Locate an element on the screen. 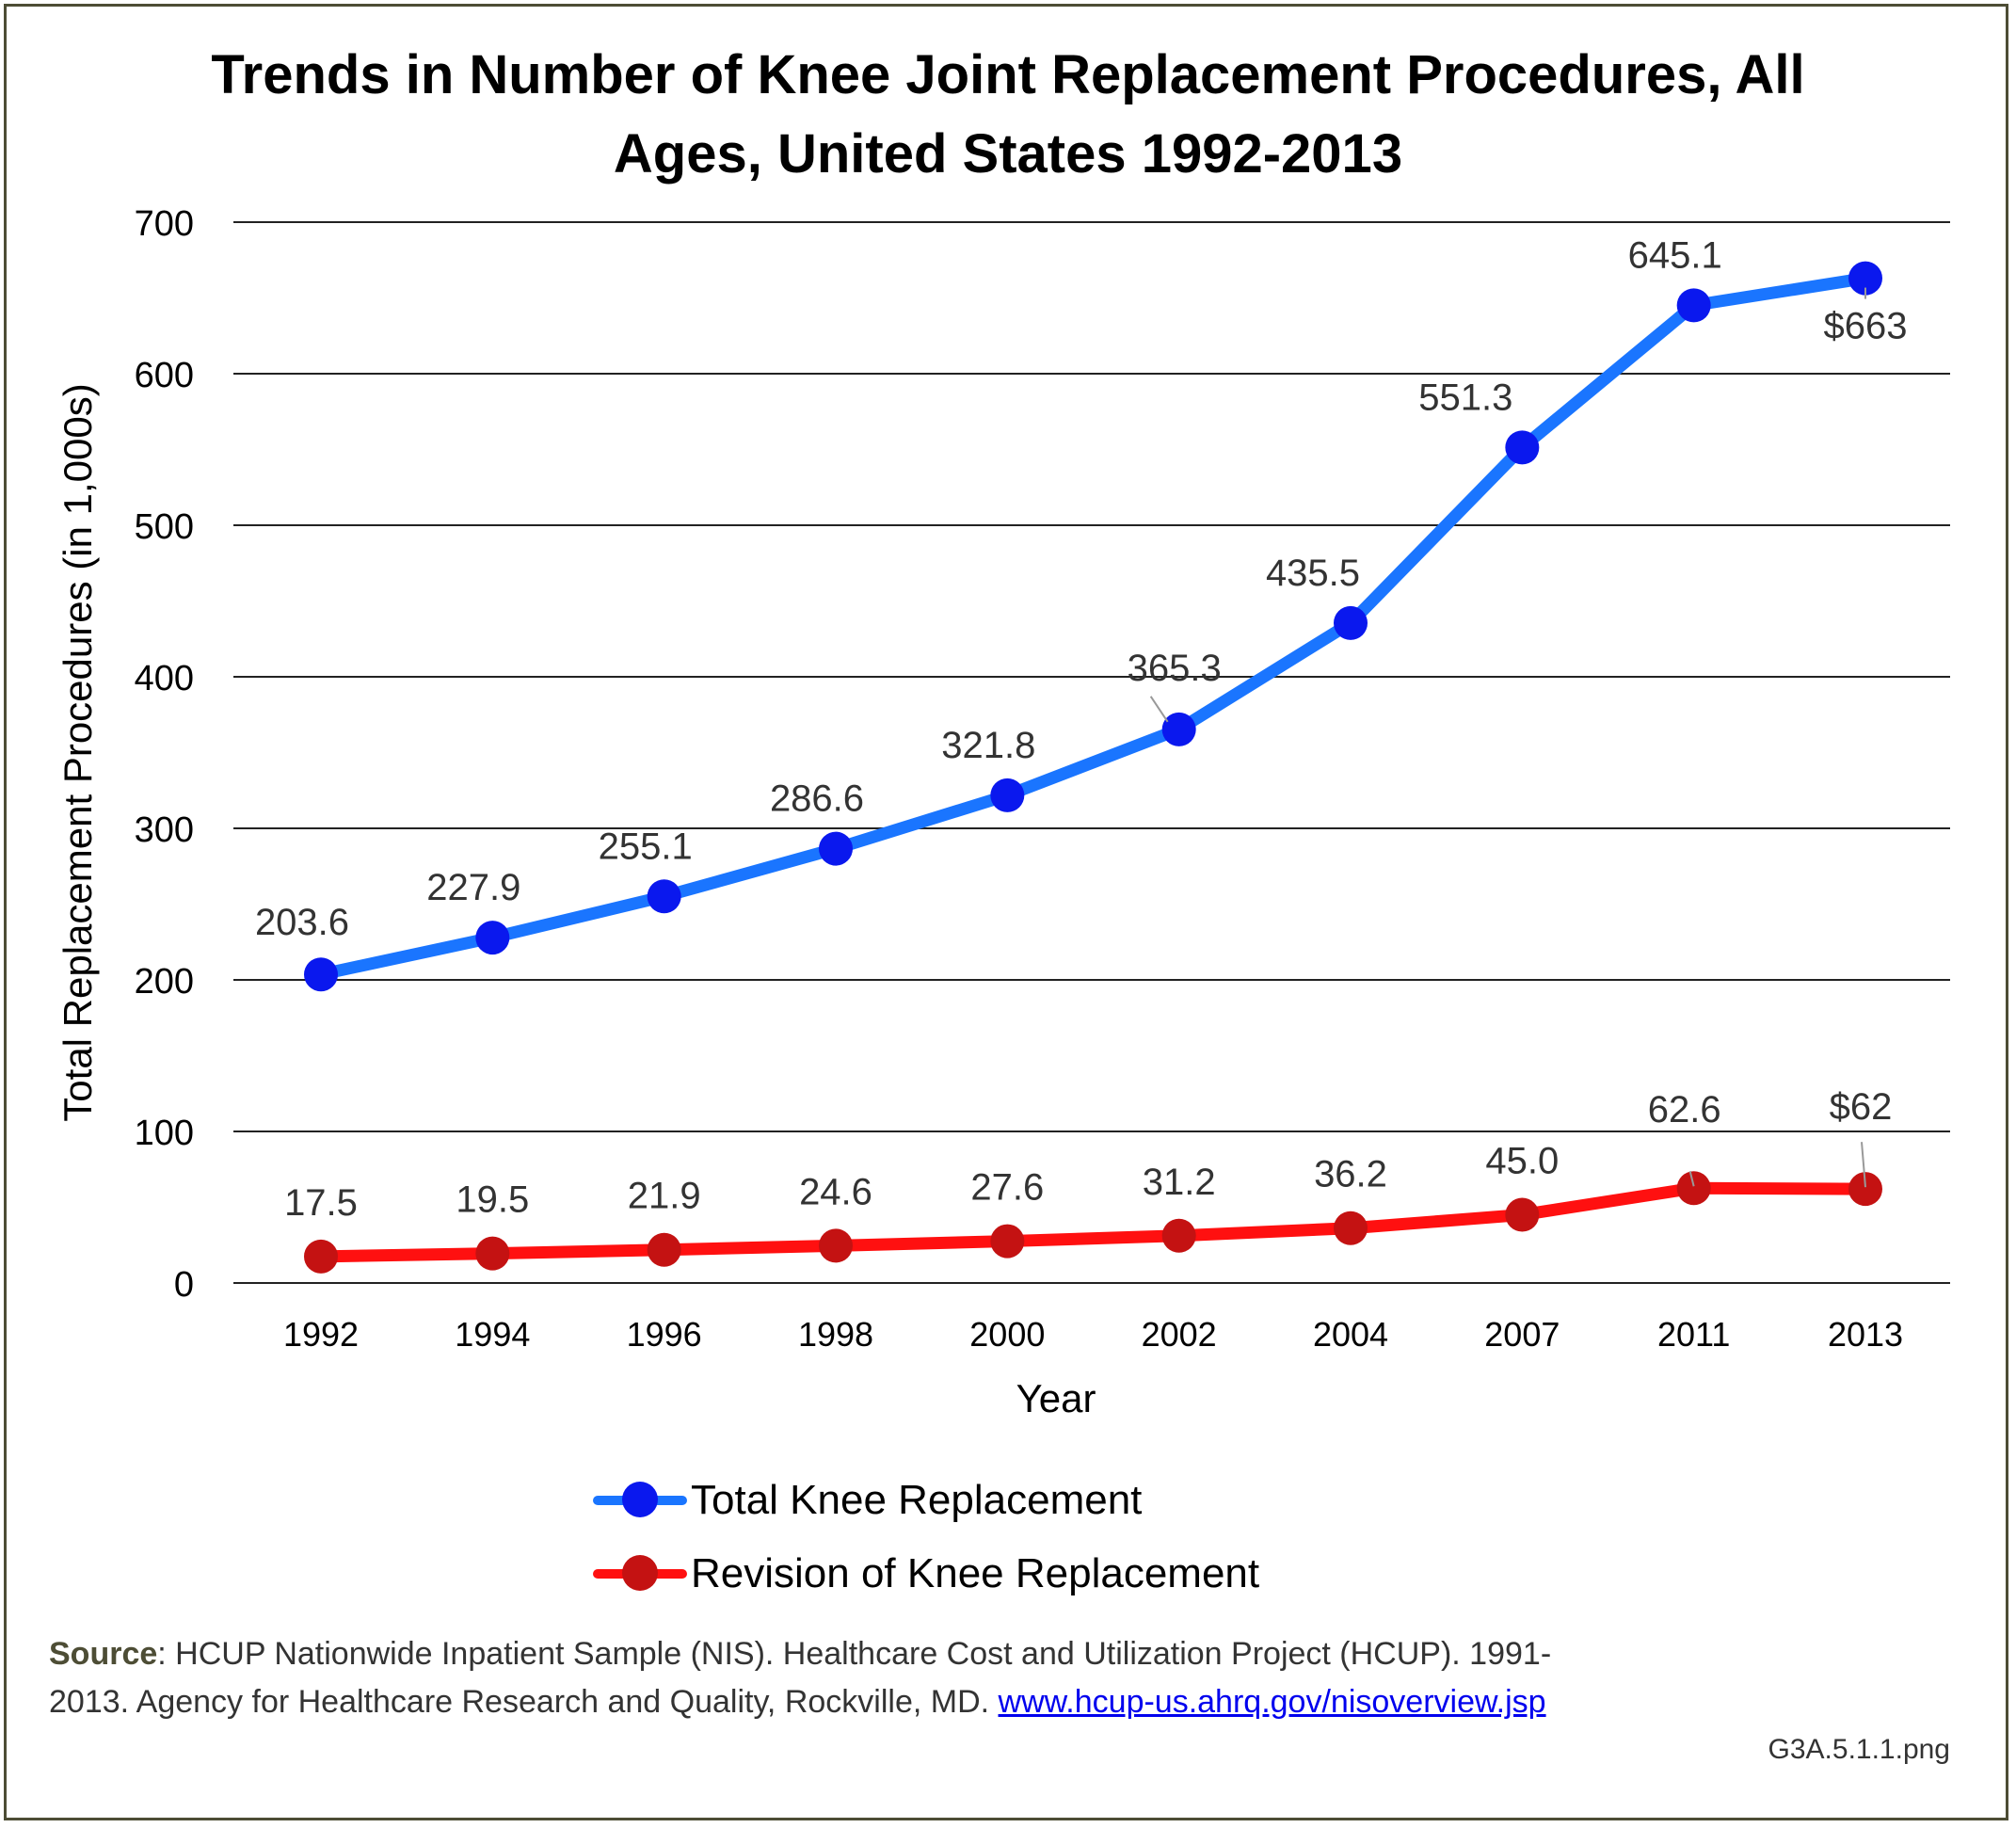  series-0-point-1992 is located at coordinates (321, 974).